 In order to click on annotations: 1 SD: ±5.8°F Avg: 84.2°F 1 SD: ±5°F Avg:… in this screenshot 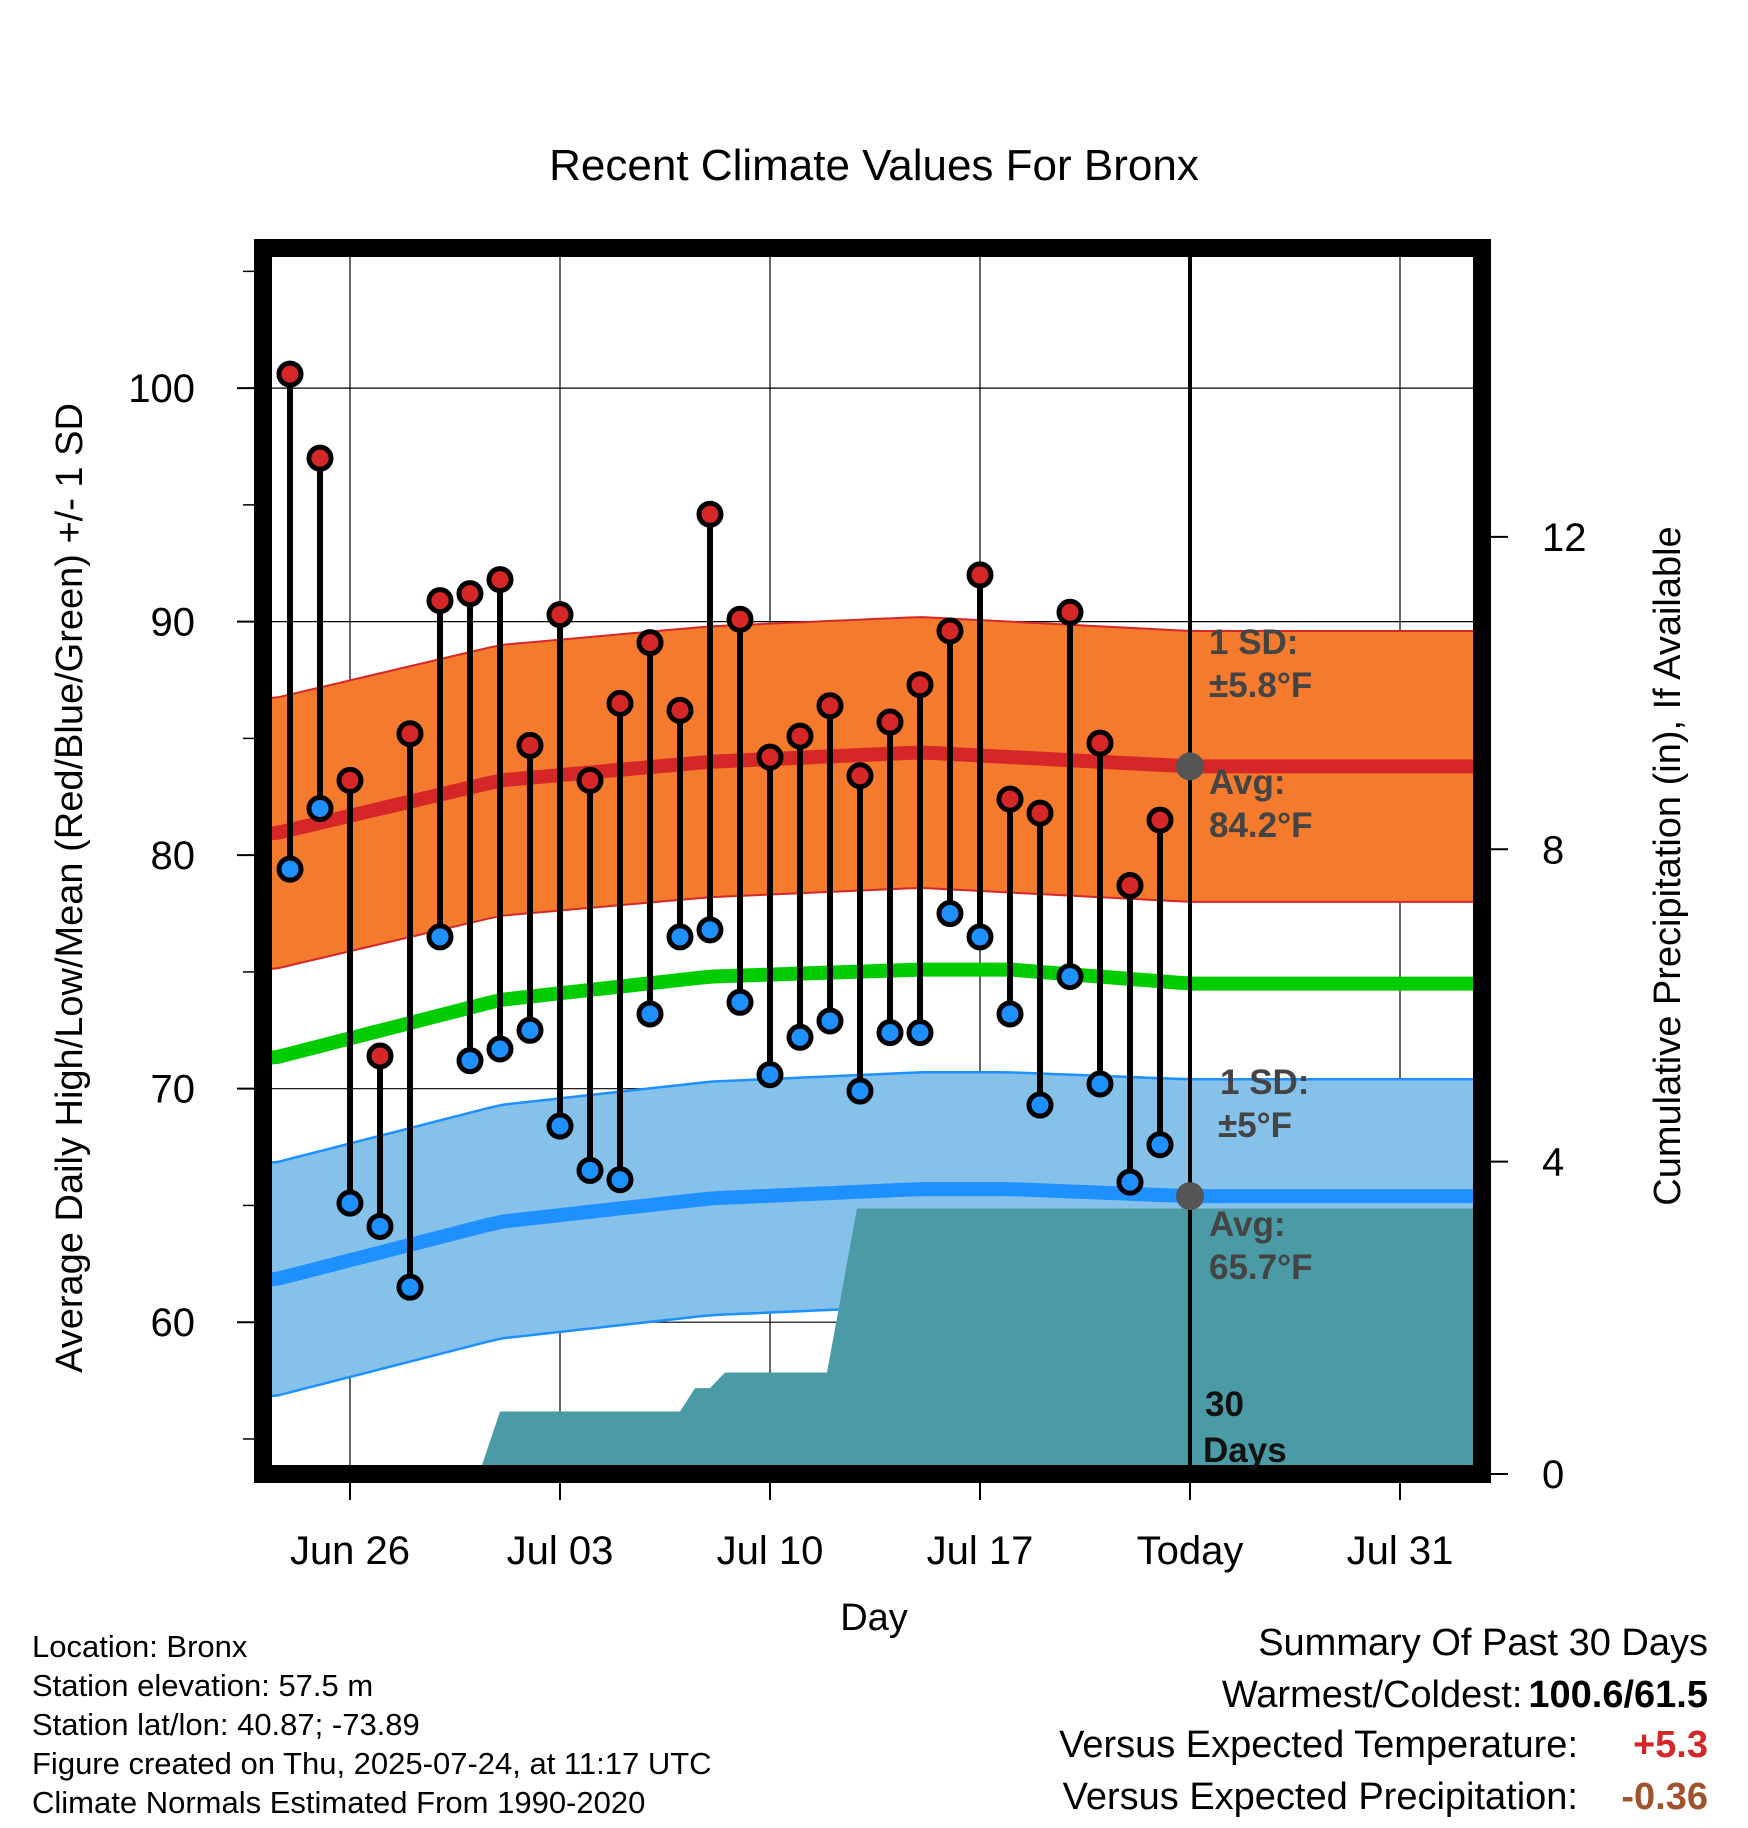, I will do `click(1258, 1046)`.